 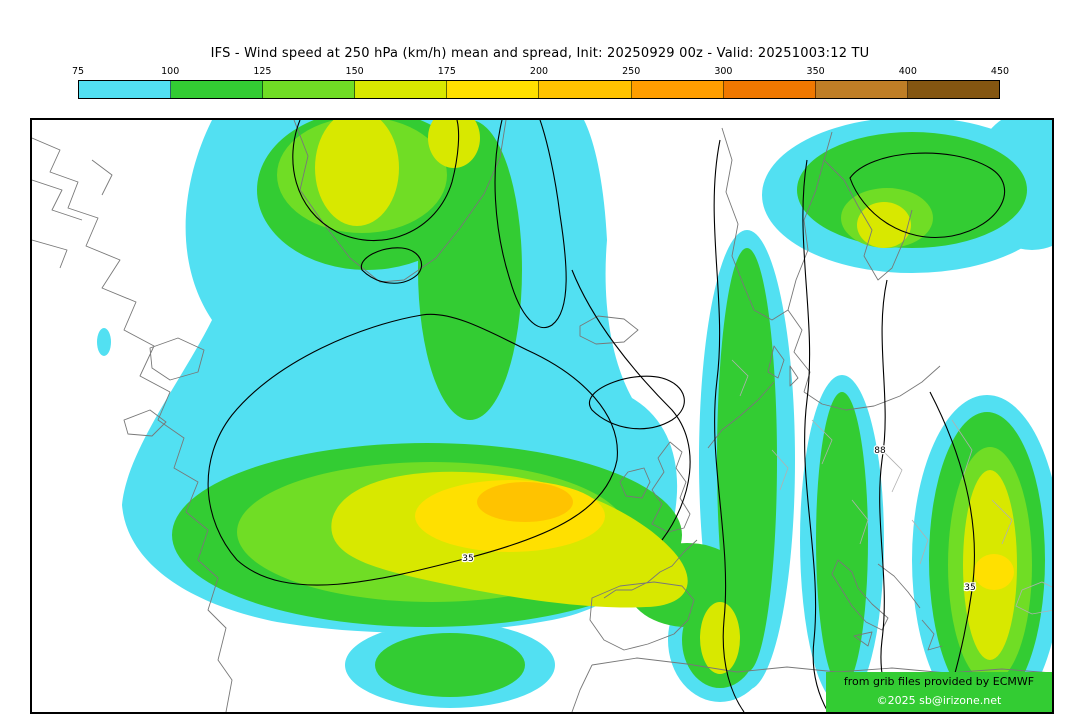 What do you see at coordinates (939, 701) in the screenshot?
I see `attribution-copyright: ©2025 sb@irizone.net` at bounding box center [939, 701].